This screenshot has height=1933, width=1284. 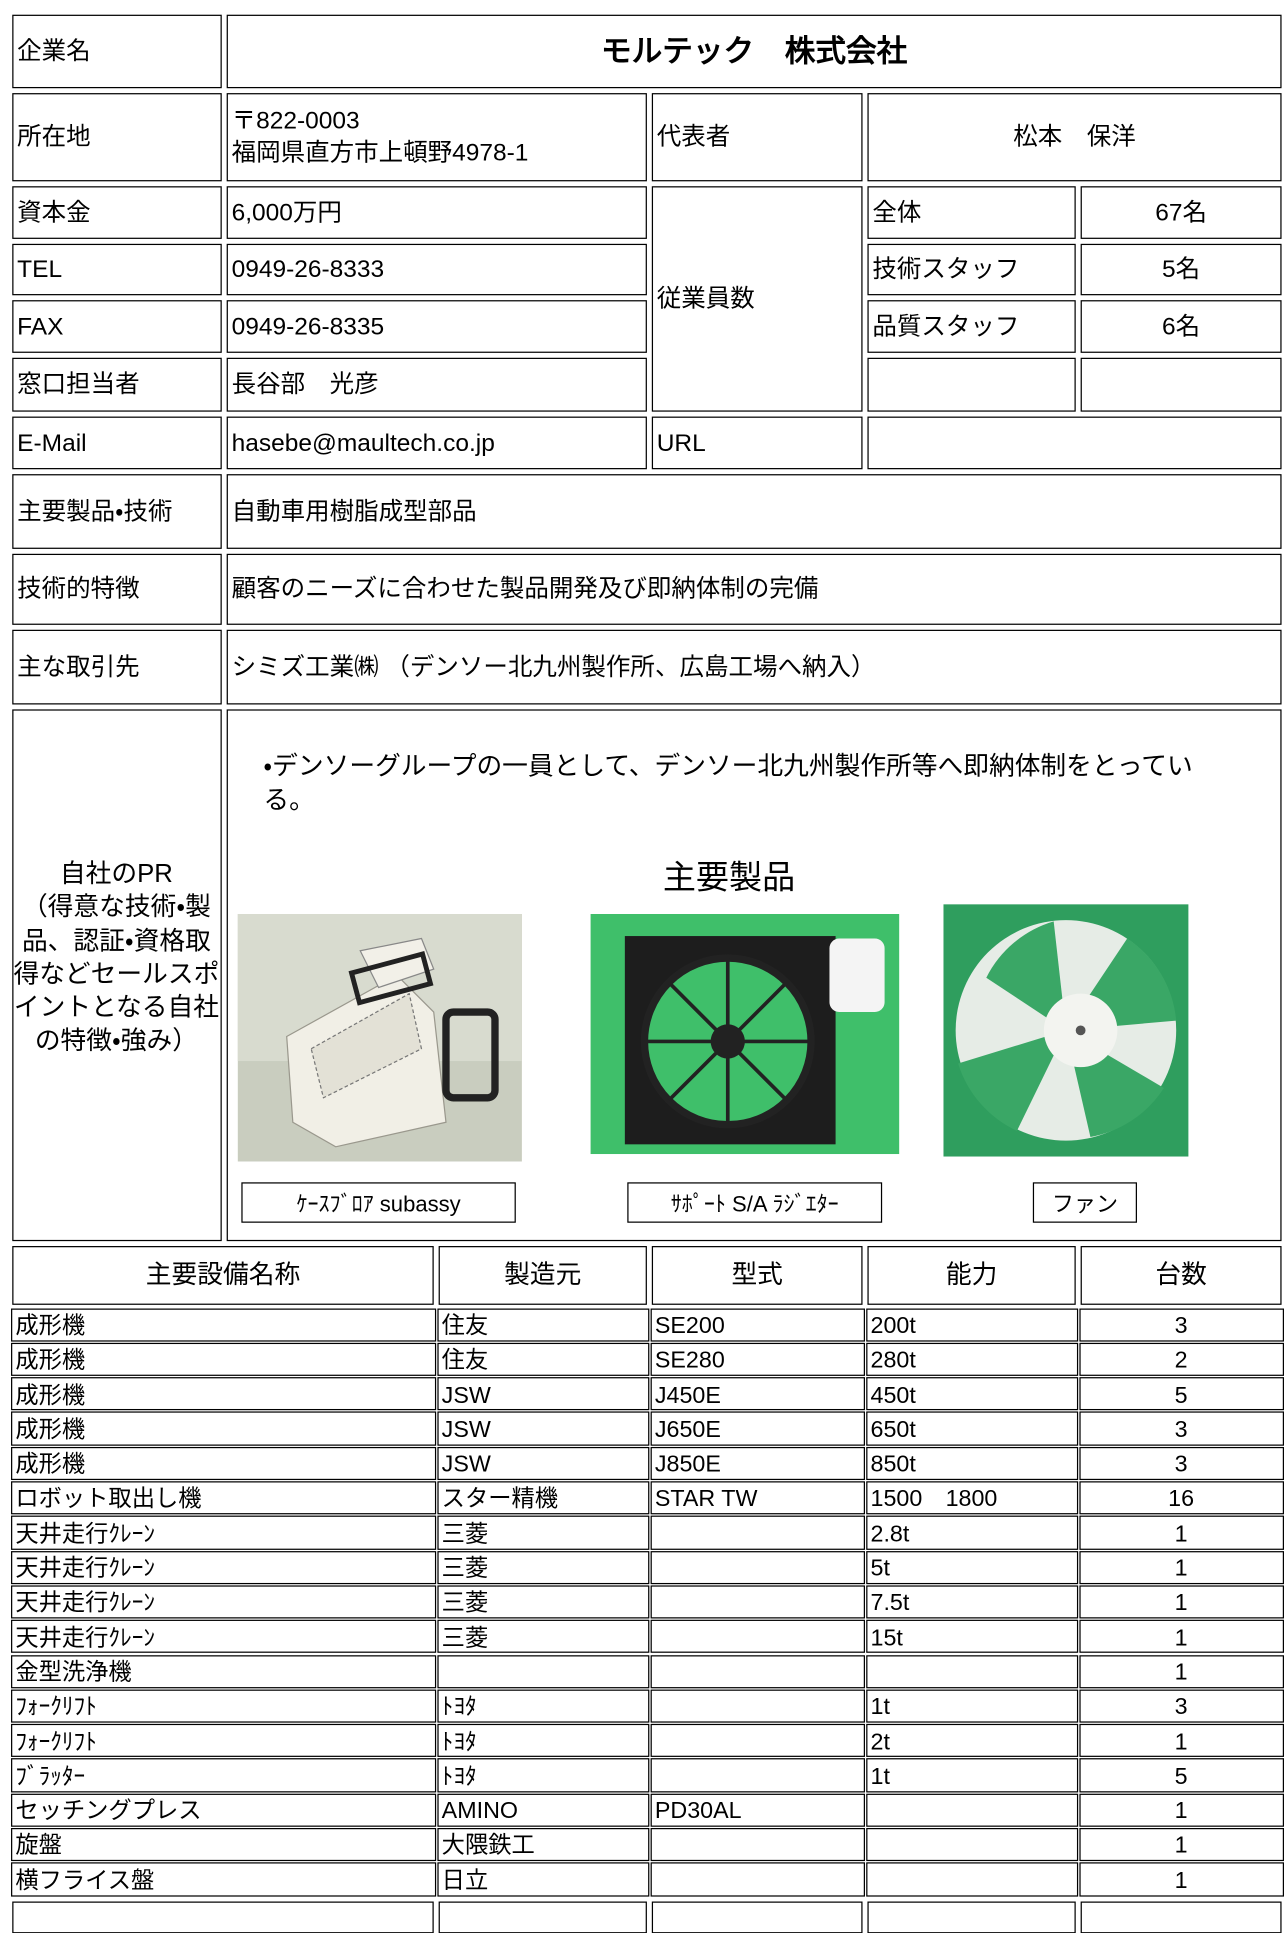 What do you see at coordinates (54, 137) in the screenshot?
I see `label-cell-text: 所在地` at bounding box center [54, 137].